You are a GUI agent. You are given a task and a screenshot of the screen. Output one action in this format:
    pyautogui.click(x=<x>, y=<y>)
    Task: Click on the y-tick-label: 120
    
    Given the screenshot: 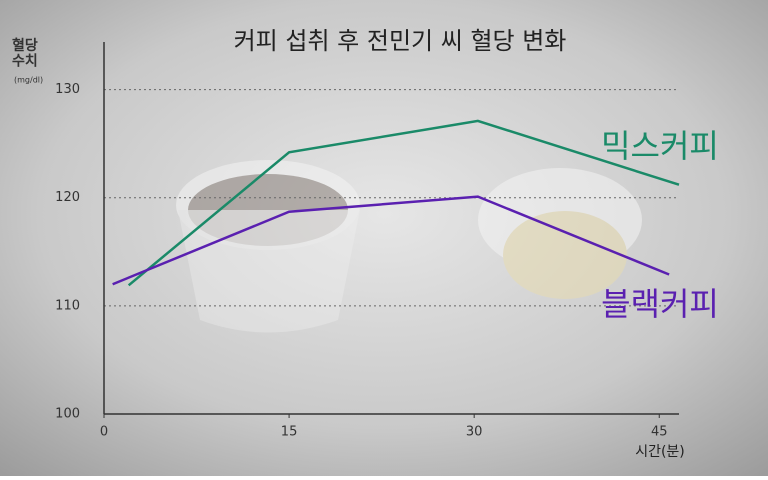 What is the action you would take?
    pyautogui.click(x=67, y=197)
    